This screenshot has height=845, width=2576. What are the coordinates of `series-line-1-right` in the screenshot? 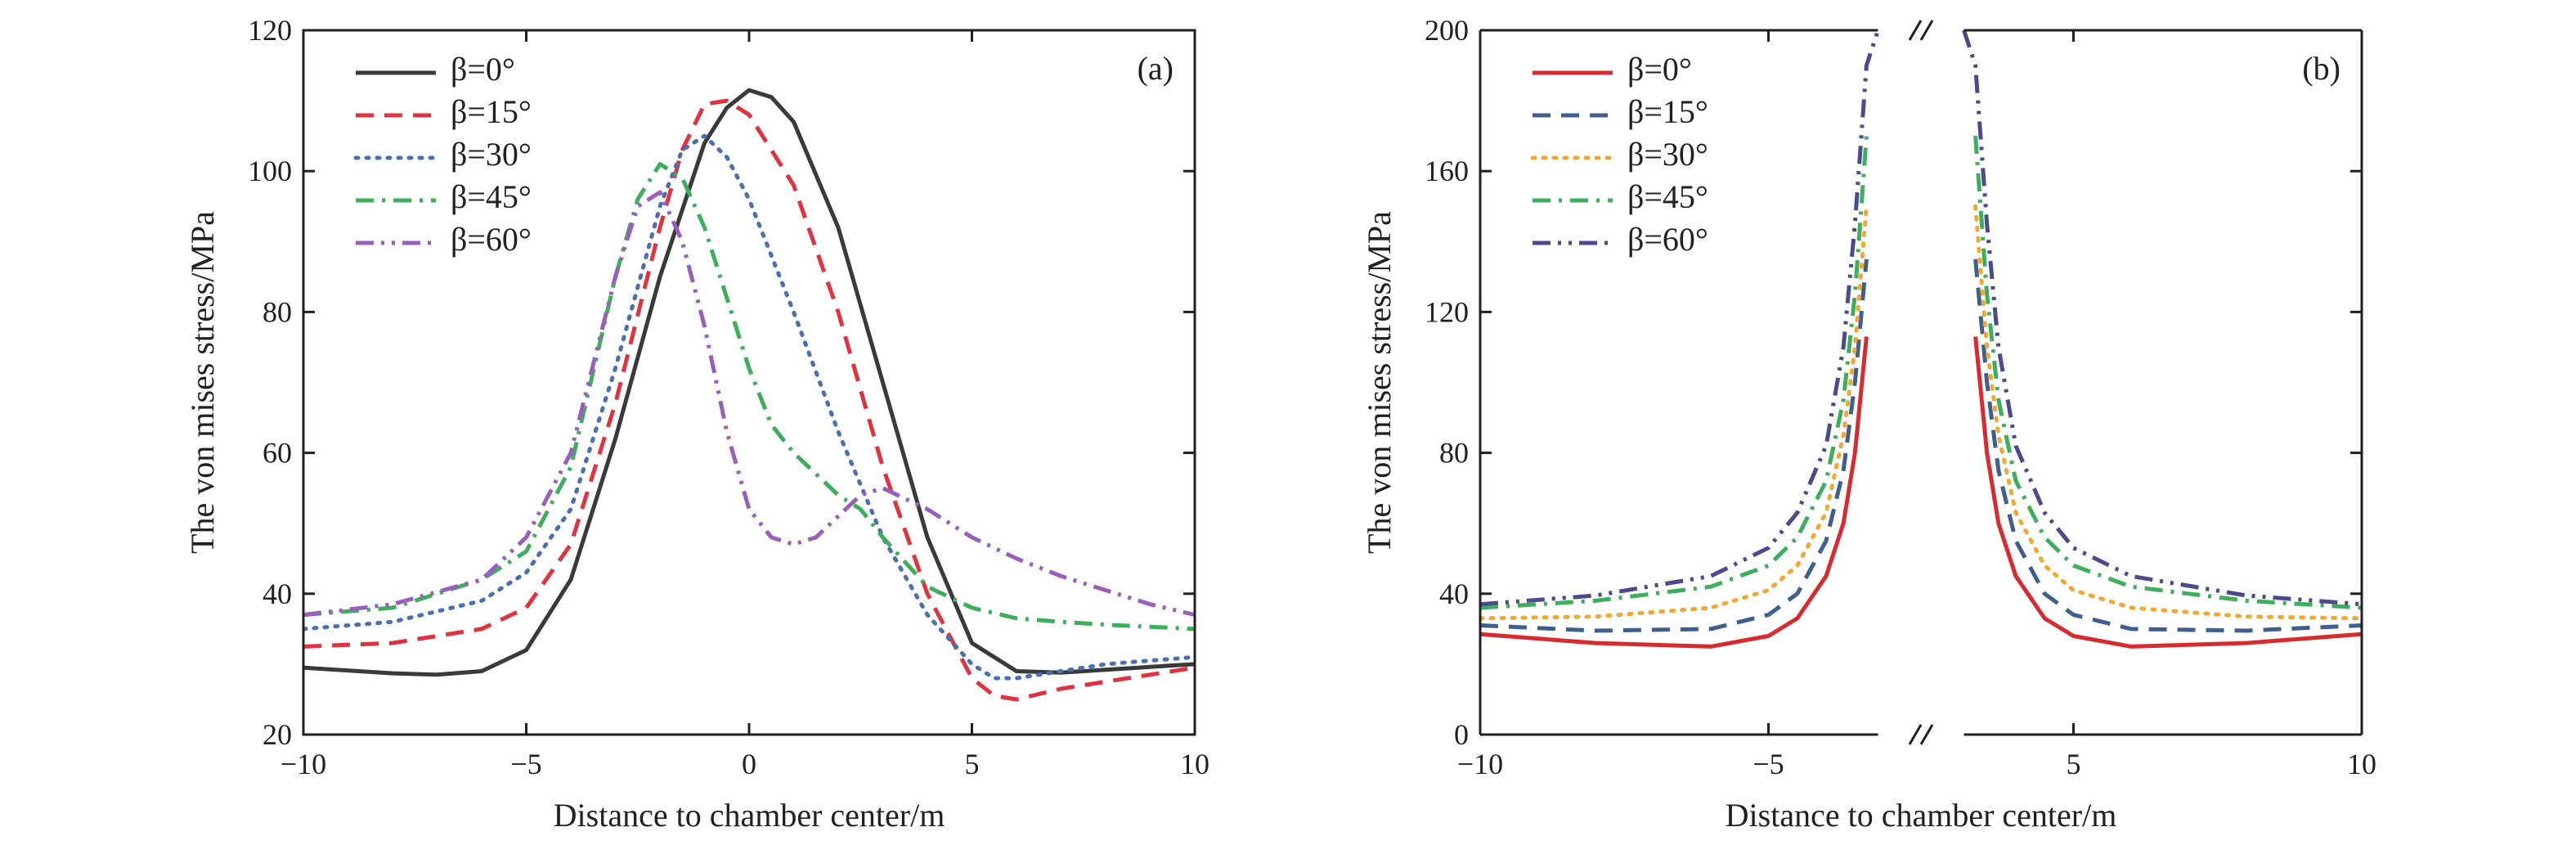 It's located at (2167, 445).